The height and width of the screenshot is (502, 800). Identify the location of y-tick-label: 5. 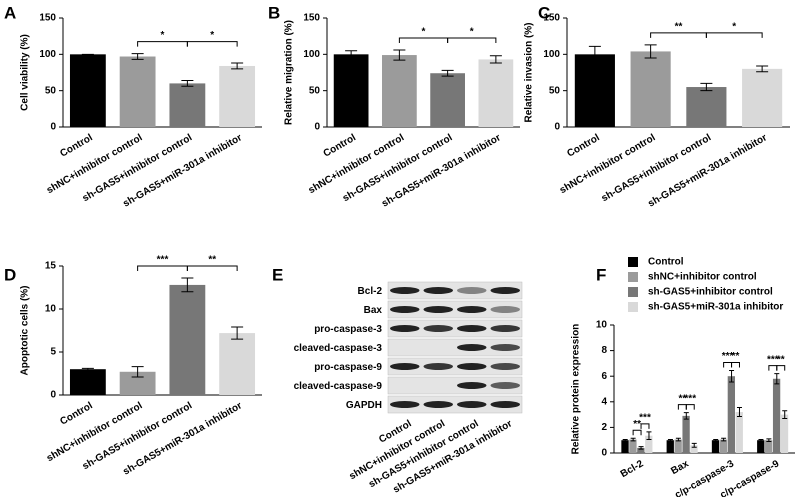
(53, 352).